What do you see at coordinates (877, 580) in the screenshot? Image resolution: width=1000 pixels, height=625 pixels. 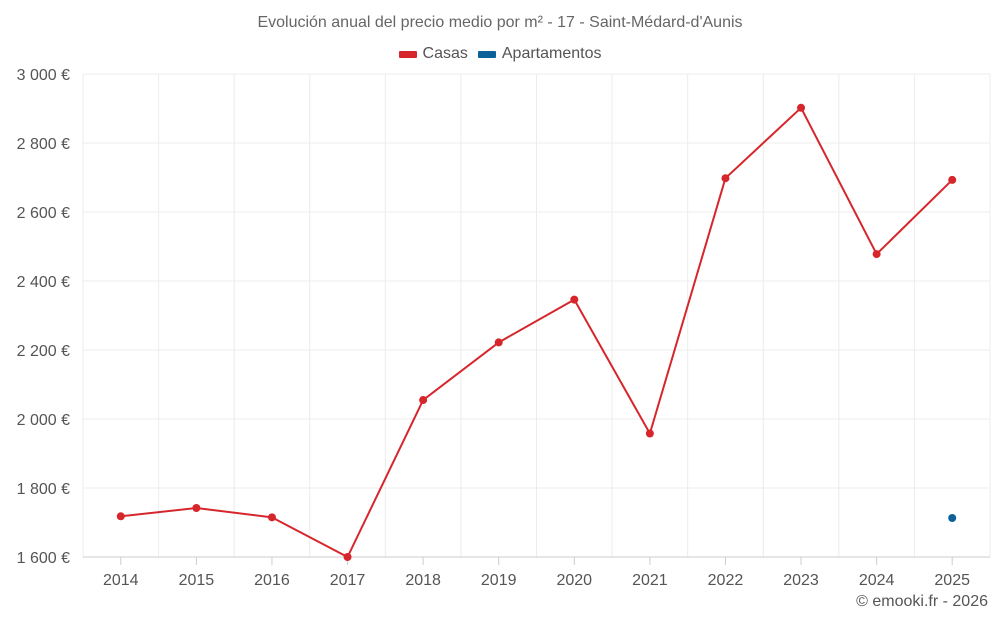 I see `x-tick-label: 2024` at bounding box center [877, 580].